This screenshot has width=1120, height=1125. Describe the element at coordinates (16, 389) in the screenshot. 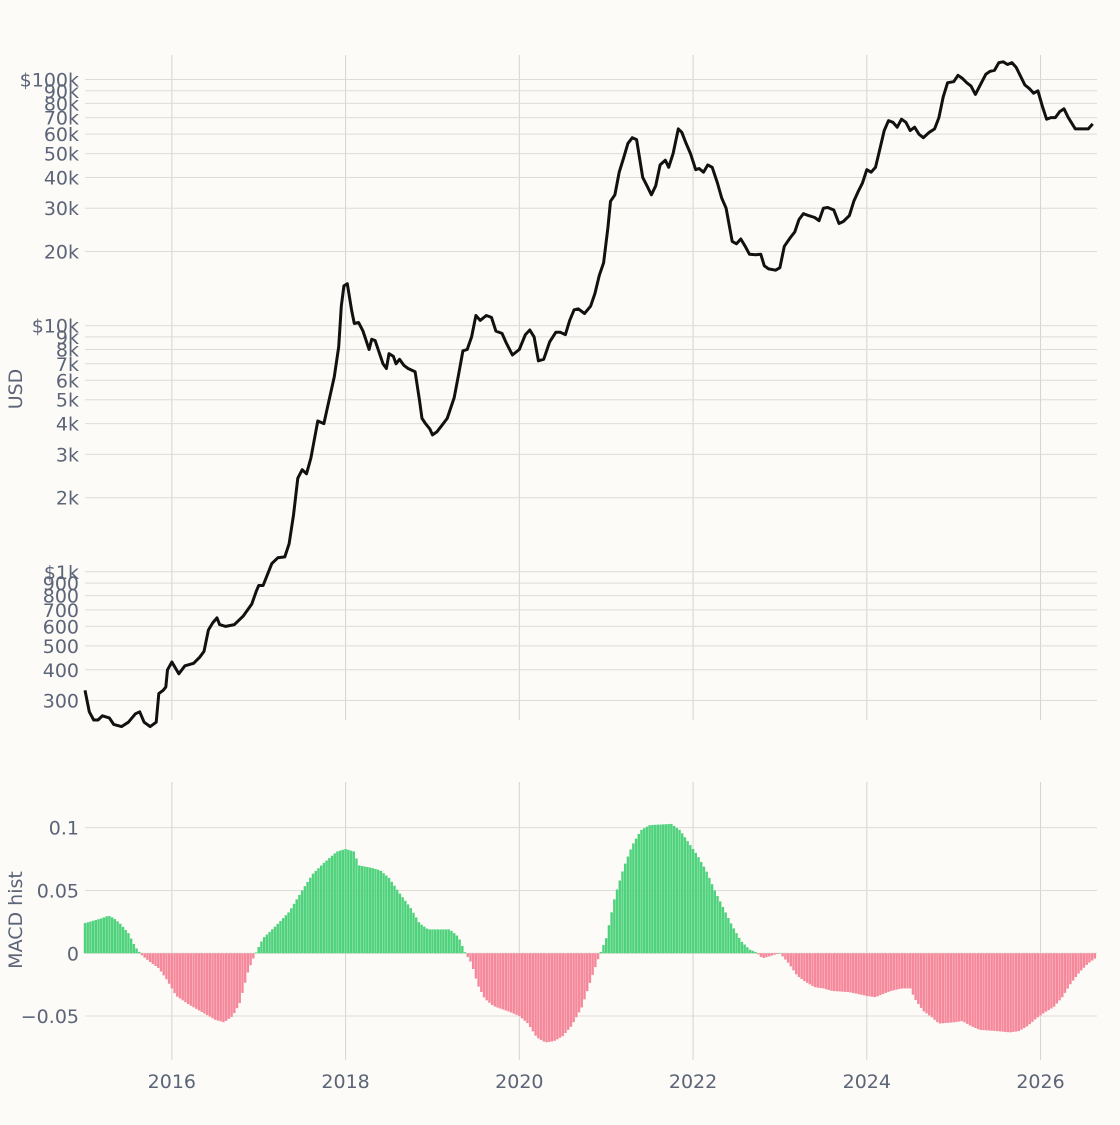

I see `price-y-axis-label: USD` at that location.